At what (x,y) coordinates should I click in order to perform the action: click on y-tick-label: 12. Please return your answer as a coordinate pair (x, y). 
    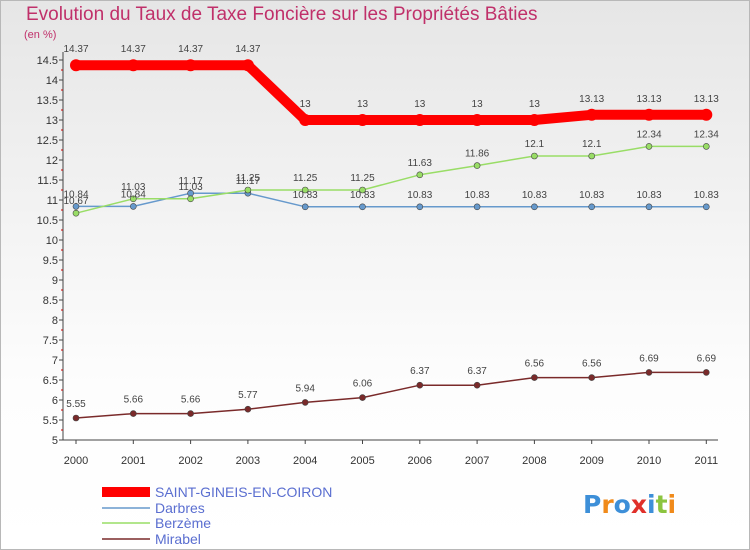
    Looking at the image, I should click on (52, 161).